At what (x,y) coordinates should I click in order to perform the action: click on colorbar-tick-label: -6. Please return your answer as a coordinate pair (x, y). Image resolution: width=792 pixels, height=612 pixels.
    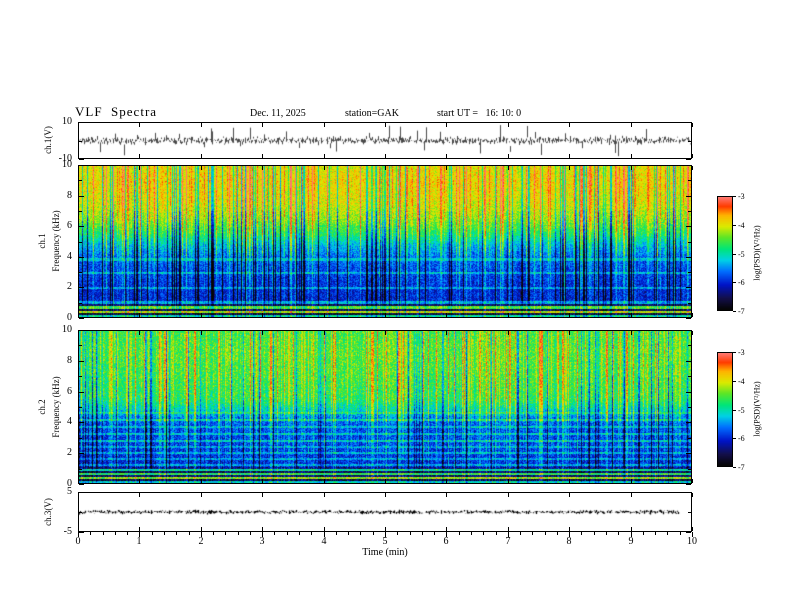
    Looking at the image, I should click on (741, 282).